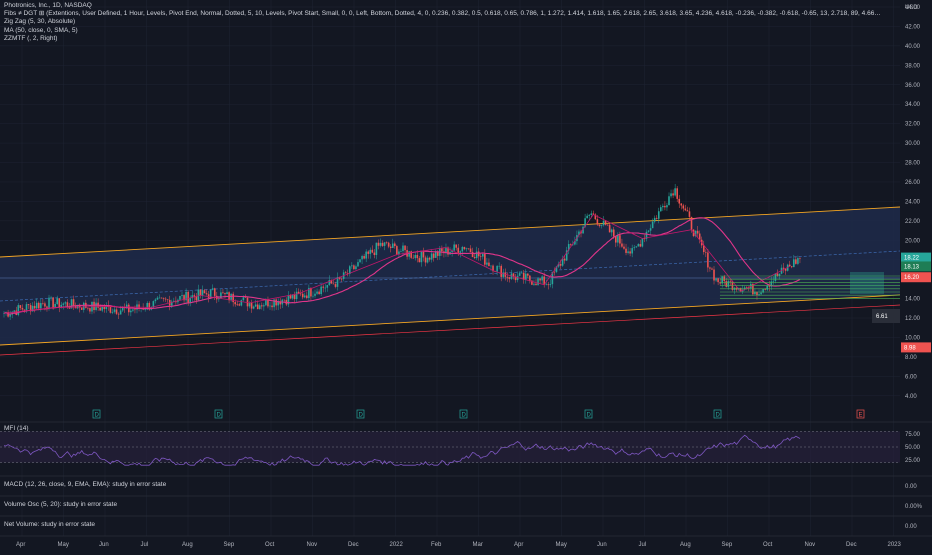 This screenshot has height=555, width=932. Describe the element at coordinates (886, 316) in the screenshot. I see `measure-tag-bg` at that location.